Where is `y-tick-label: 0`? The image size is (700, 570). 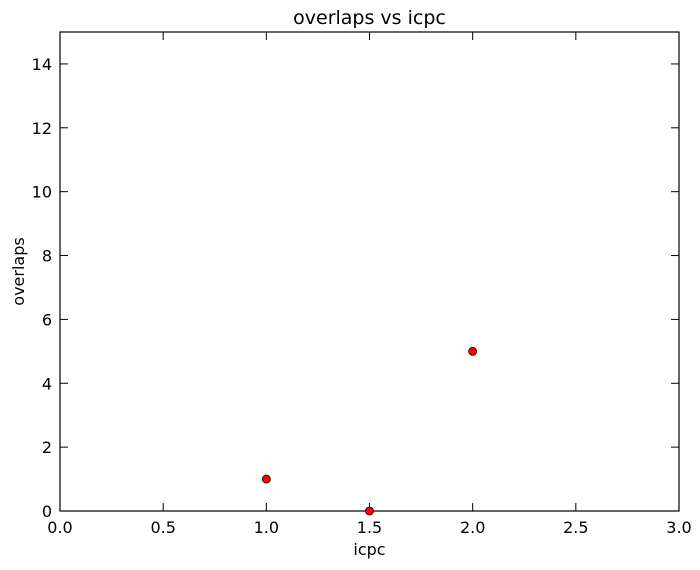 y-tick-label: 0 is located at coordinates (47, 511).